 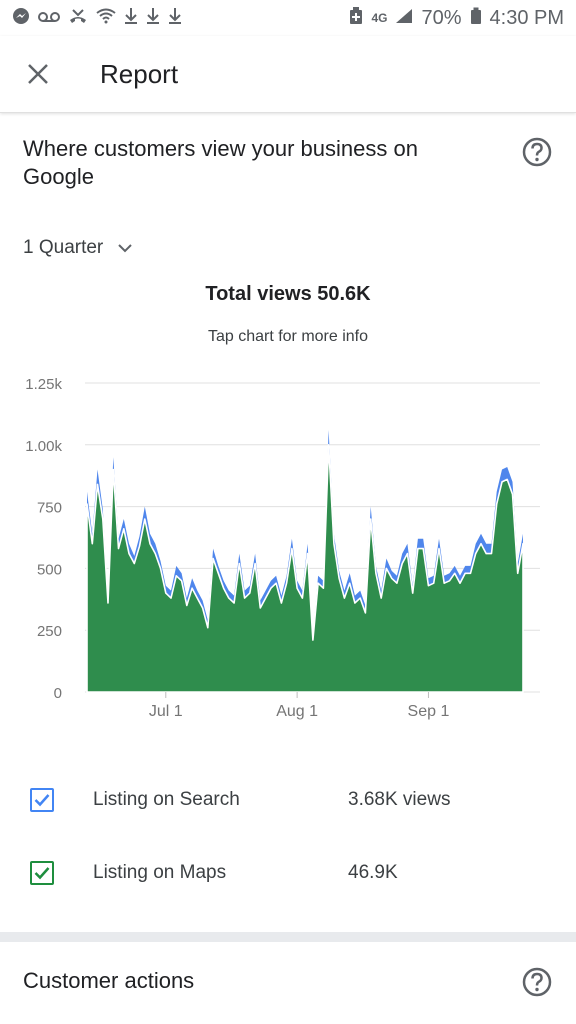 What do you see at coordinates (476, 18) in the screenshot?
I see `battery-icon` at bounding box center [476, 18].